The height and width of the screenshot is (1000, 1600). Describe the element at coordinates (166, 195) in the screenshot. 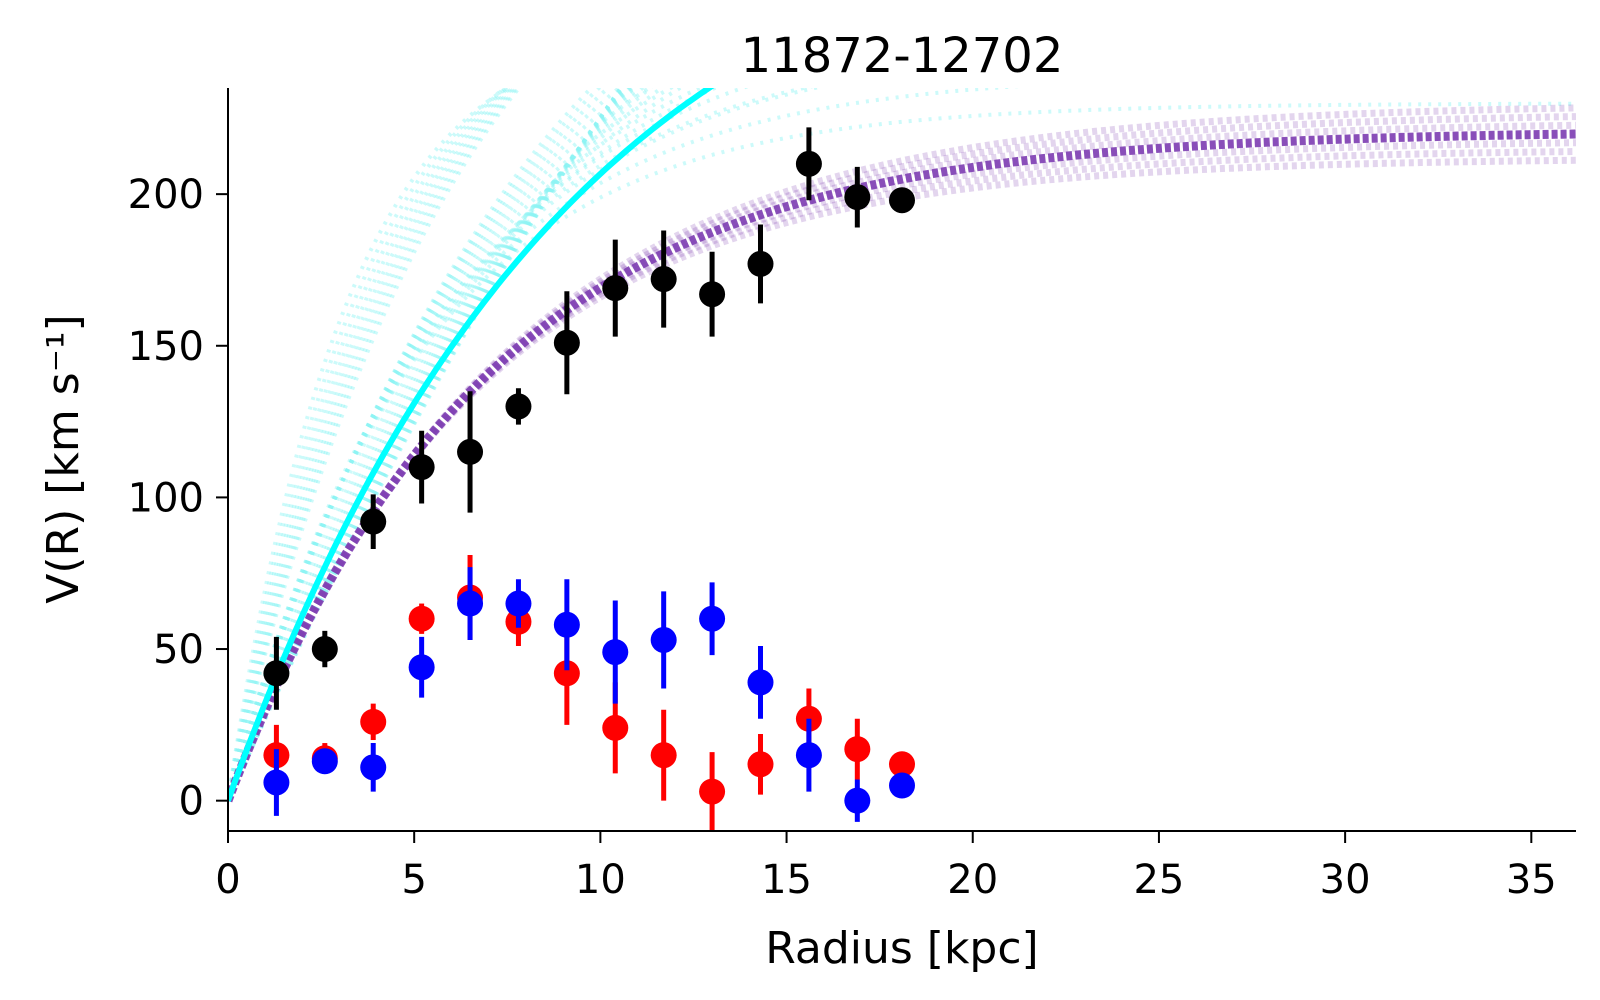

I see `y-tick-label-4: 200` at that location.